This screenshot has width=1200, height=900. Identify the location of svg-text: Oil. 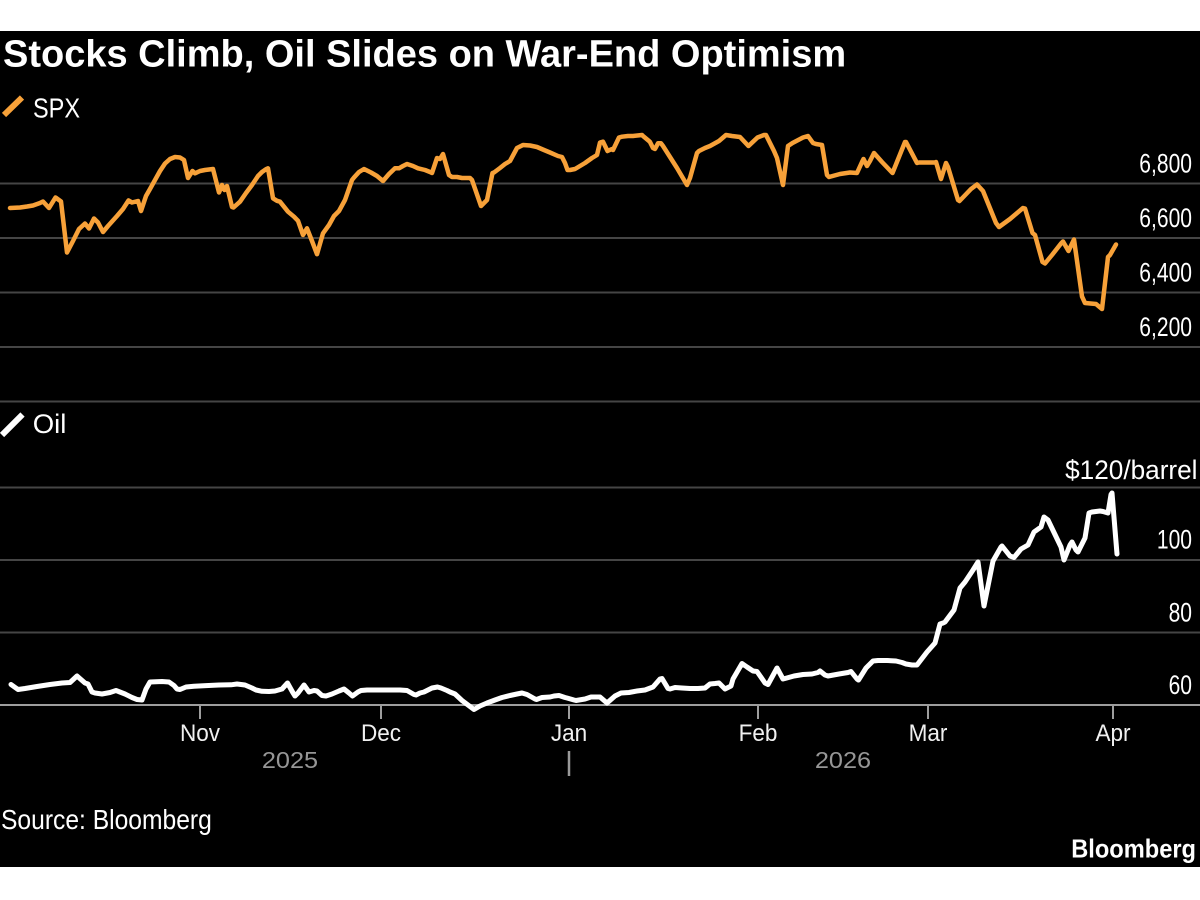
(50, 423).